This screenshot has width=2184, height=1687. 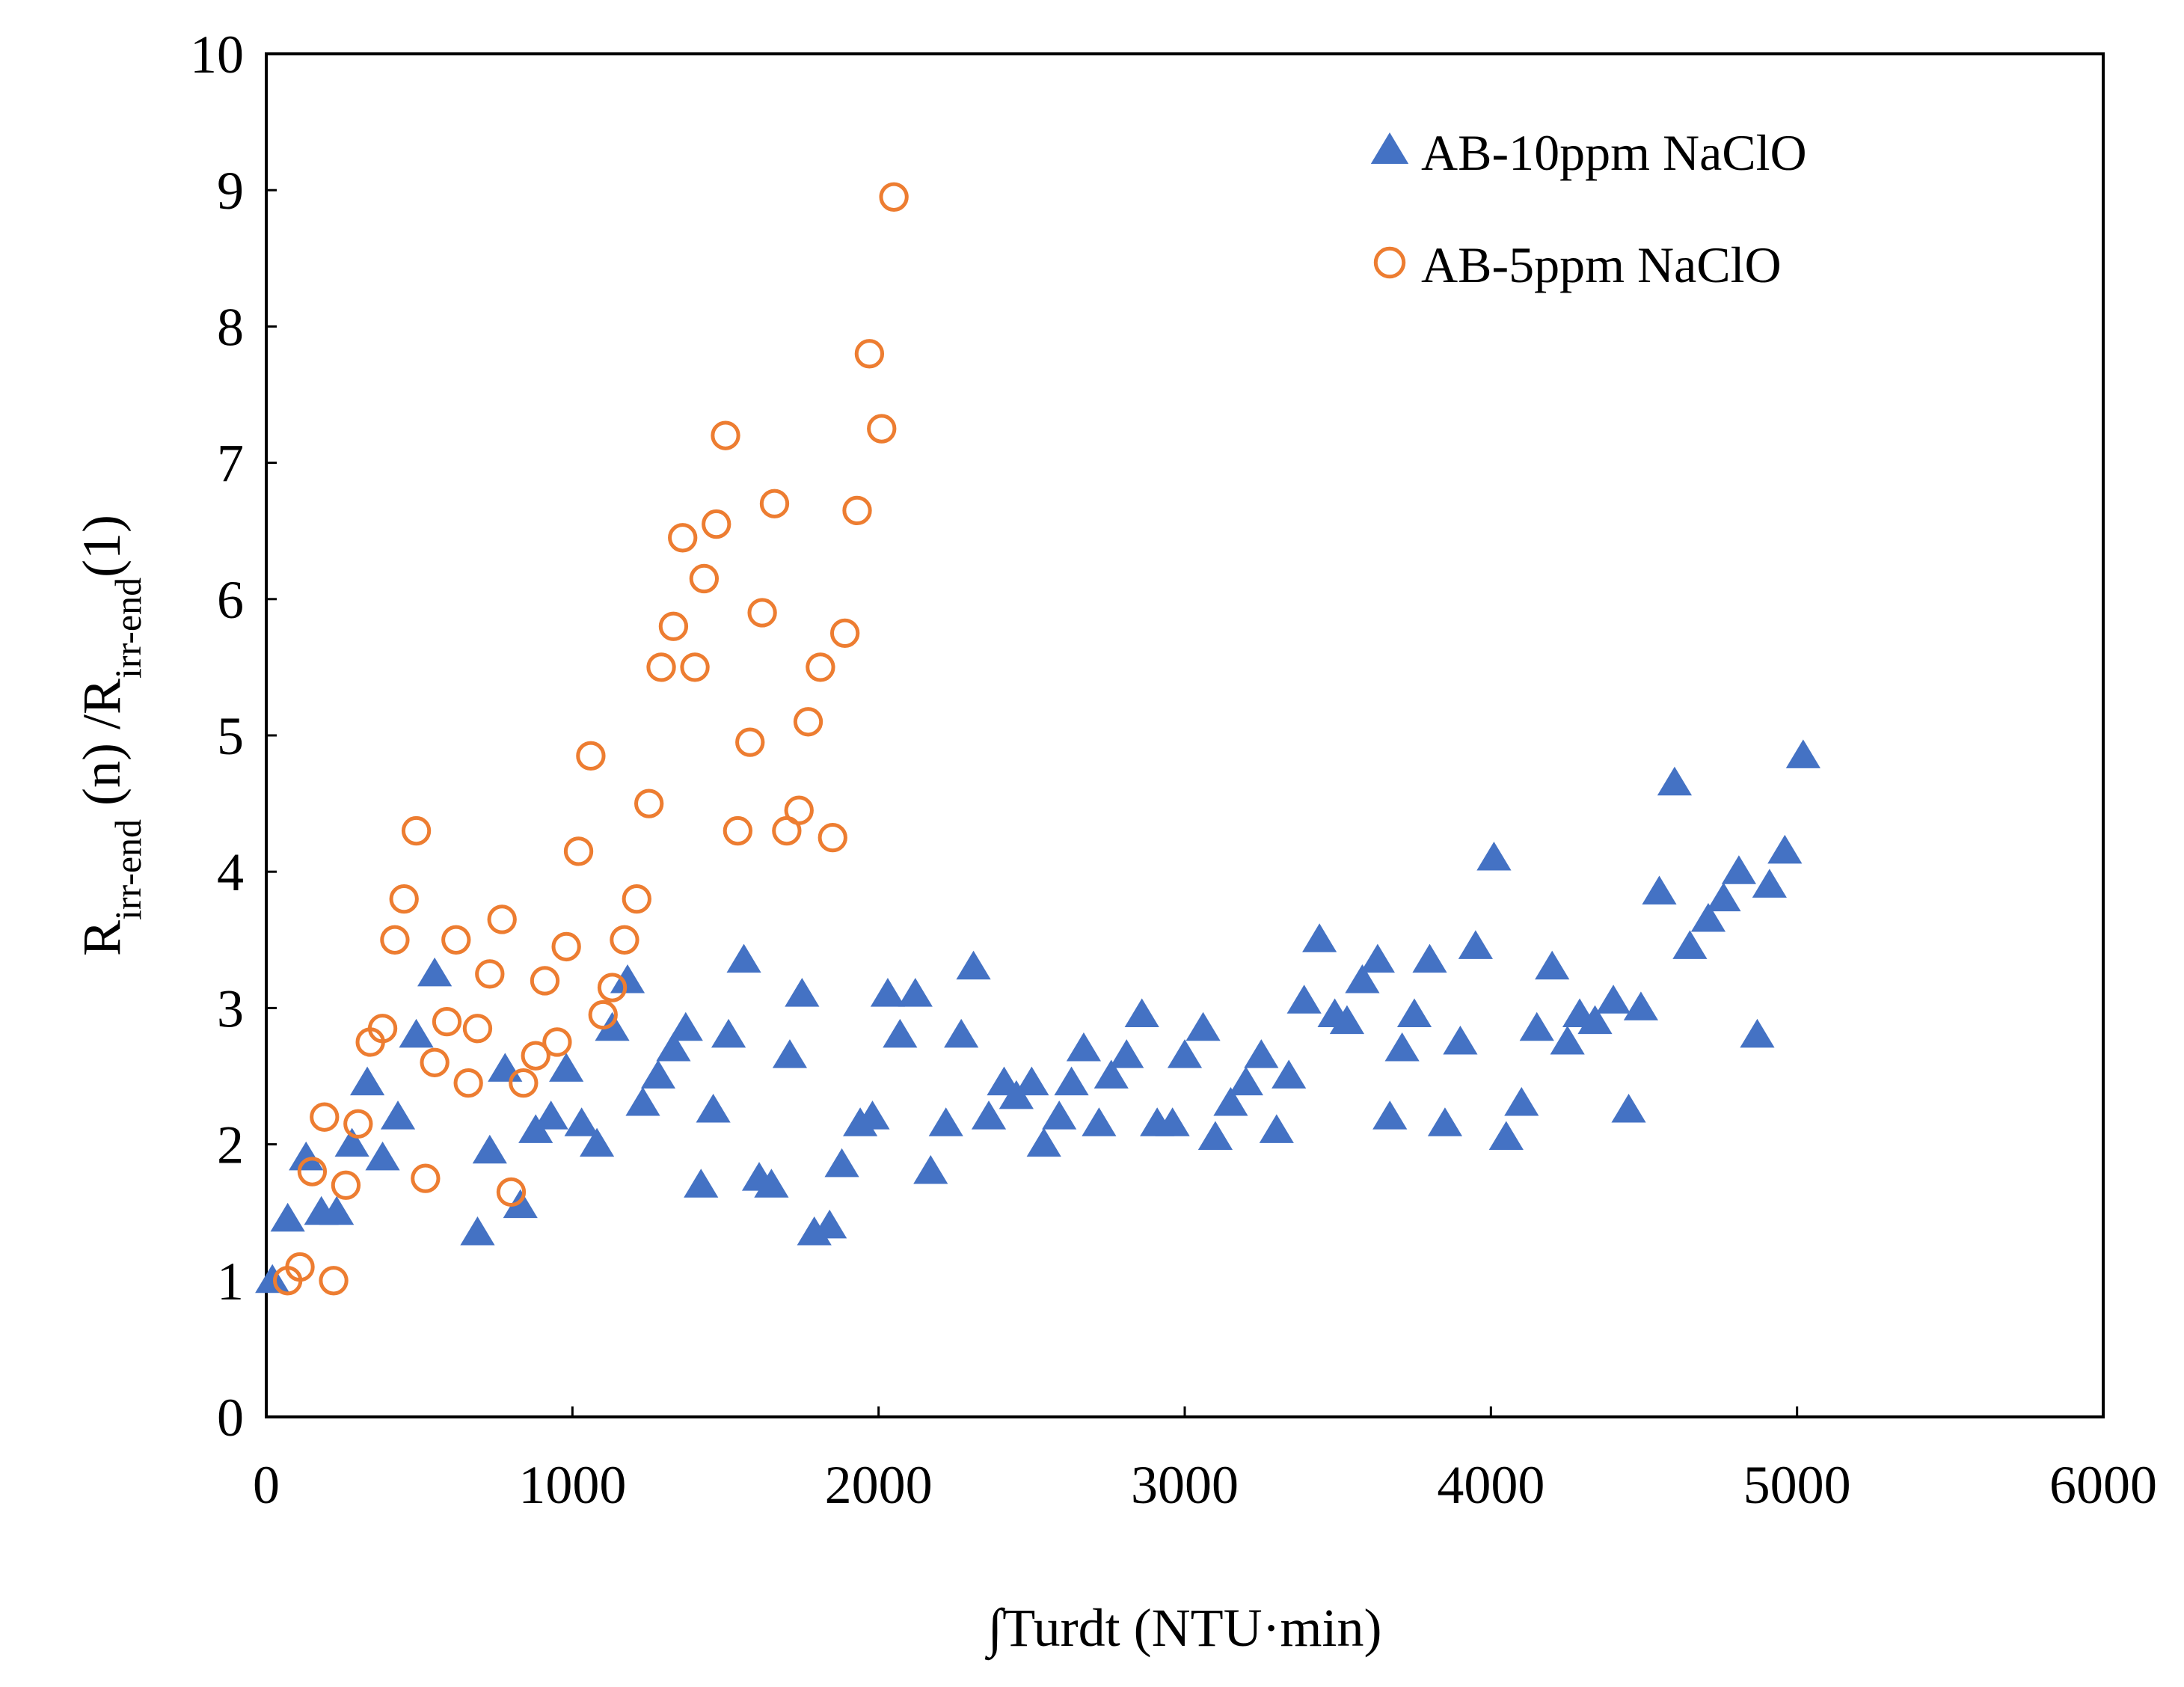 What do you see at coordinates (128, 870) in the screenshot?
I see `y-axis-title-subscript: irr-end` at bounding box center [128, 870].